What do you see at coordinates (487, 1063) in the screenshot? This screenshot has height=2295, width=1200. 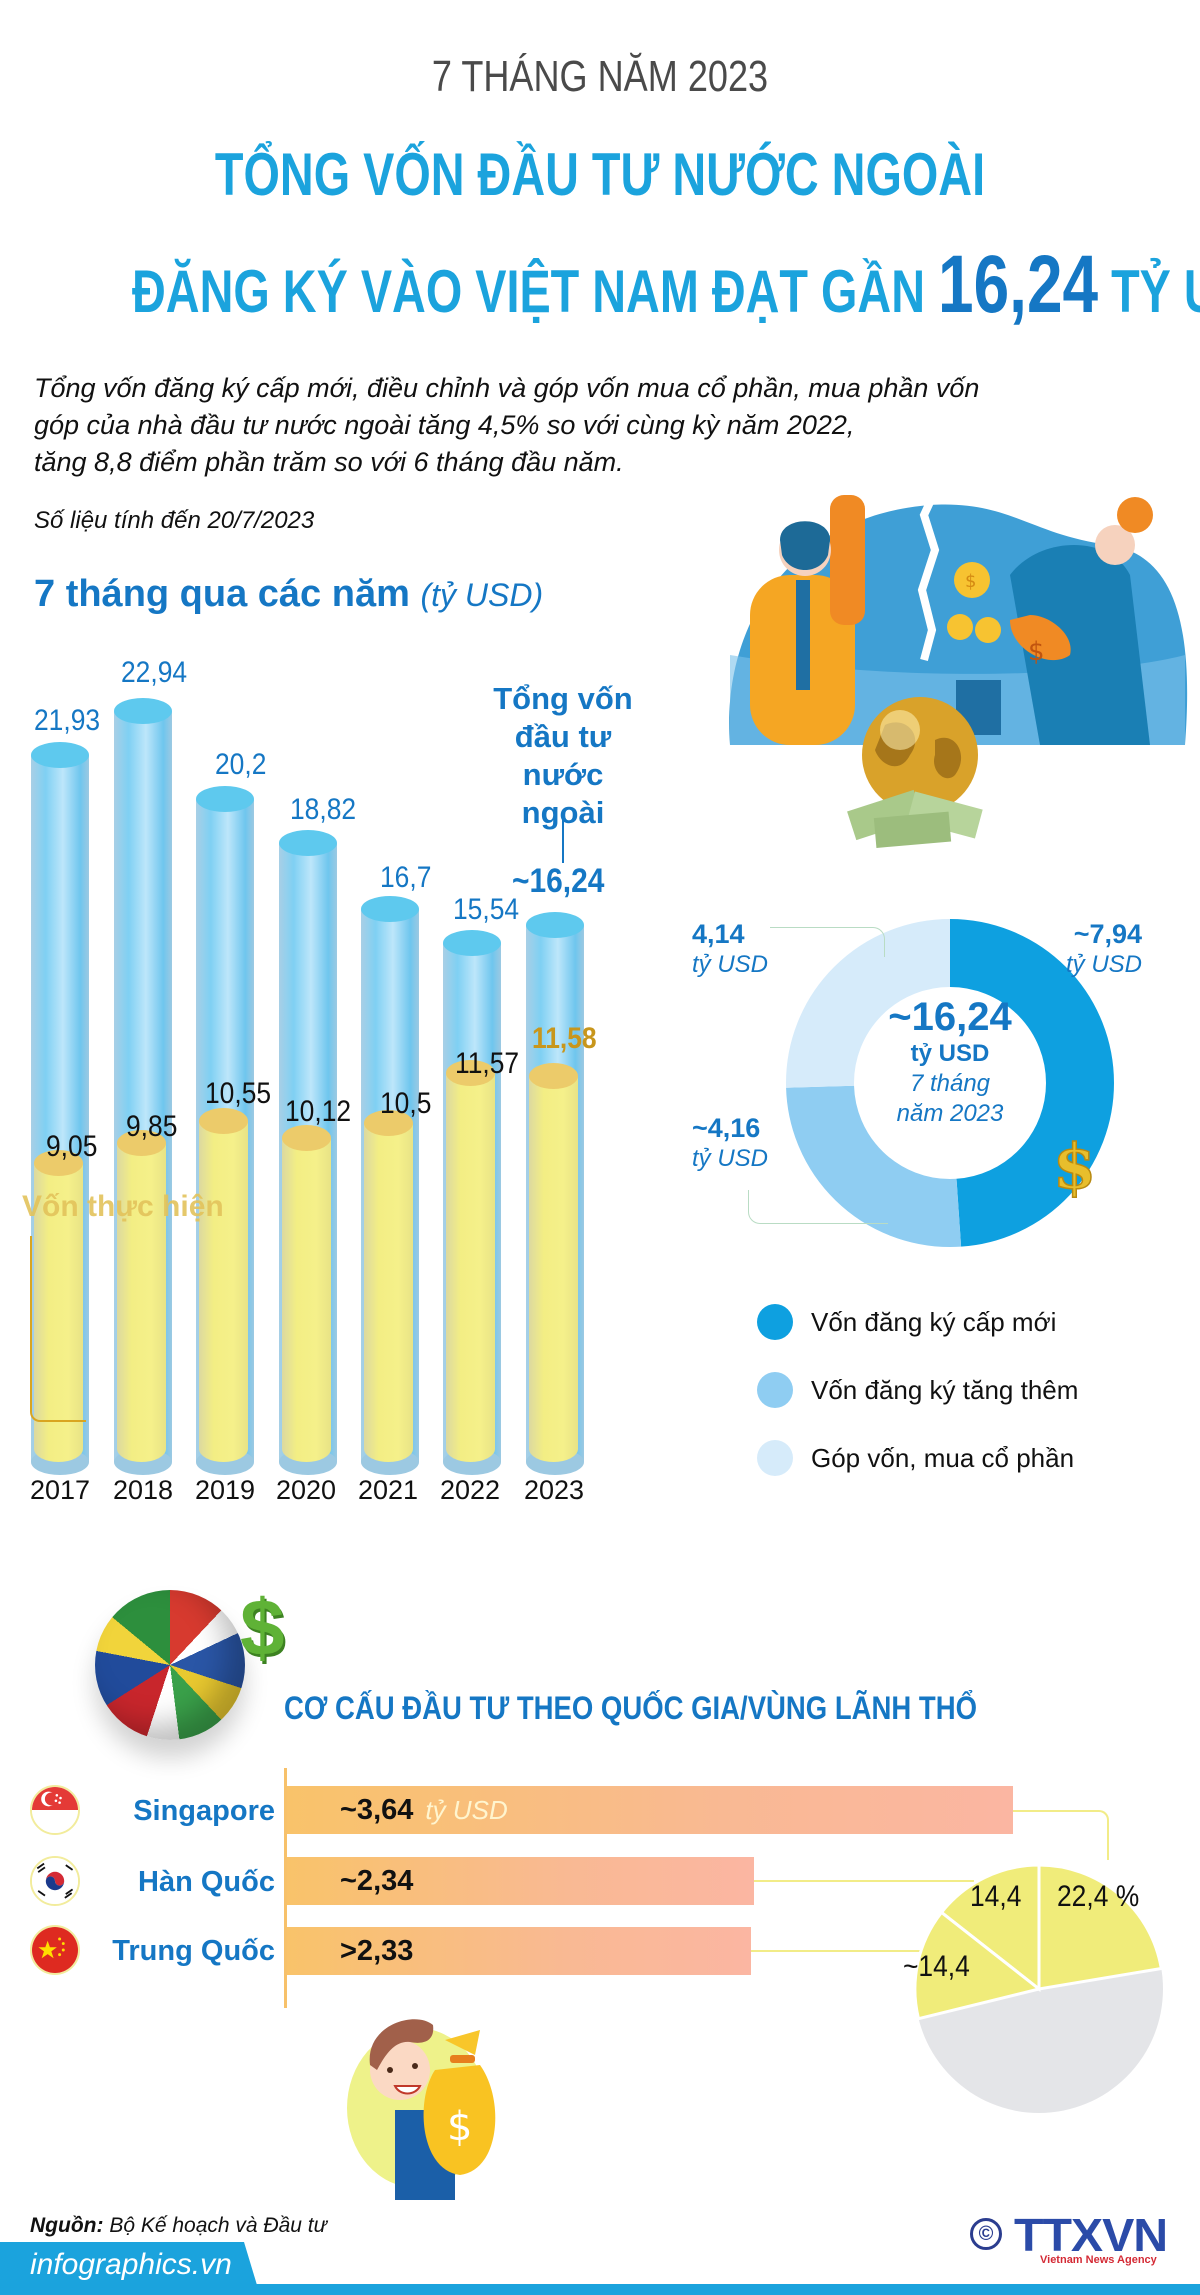 I see `bar-realized-label: 11,57` at bounding box center [487, 1063].